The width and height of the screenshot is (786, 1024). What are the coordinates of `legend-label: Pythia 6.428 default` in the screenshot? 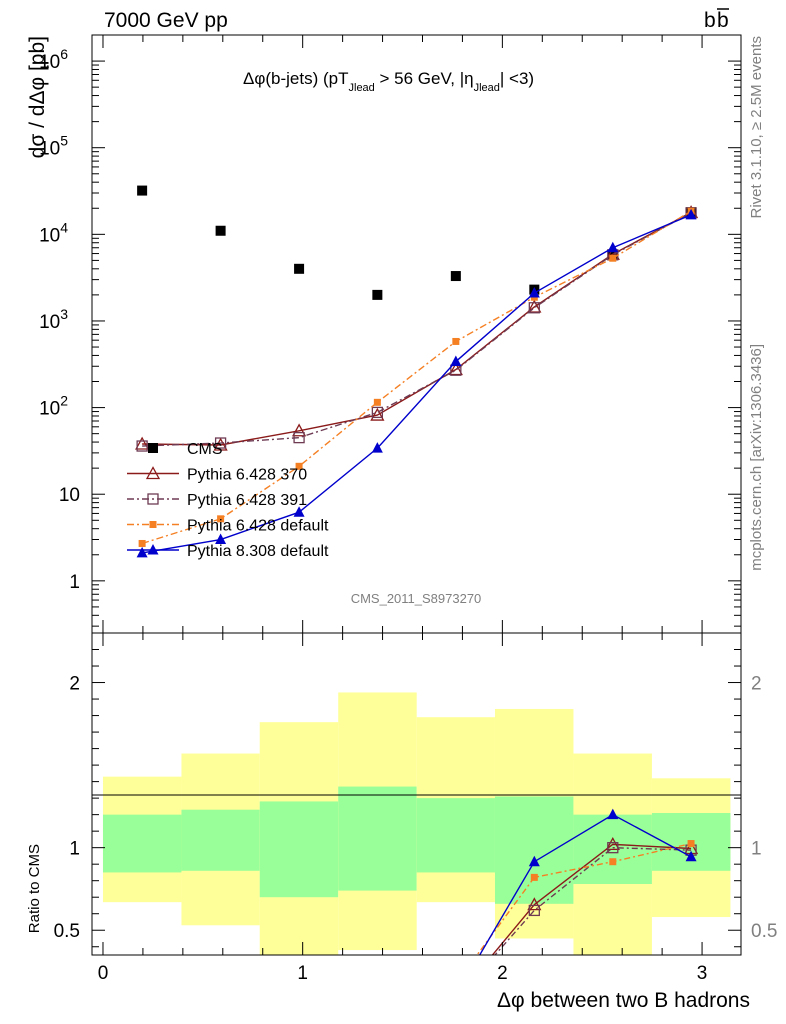 It's located at (258, 526).